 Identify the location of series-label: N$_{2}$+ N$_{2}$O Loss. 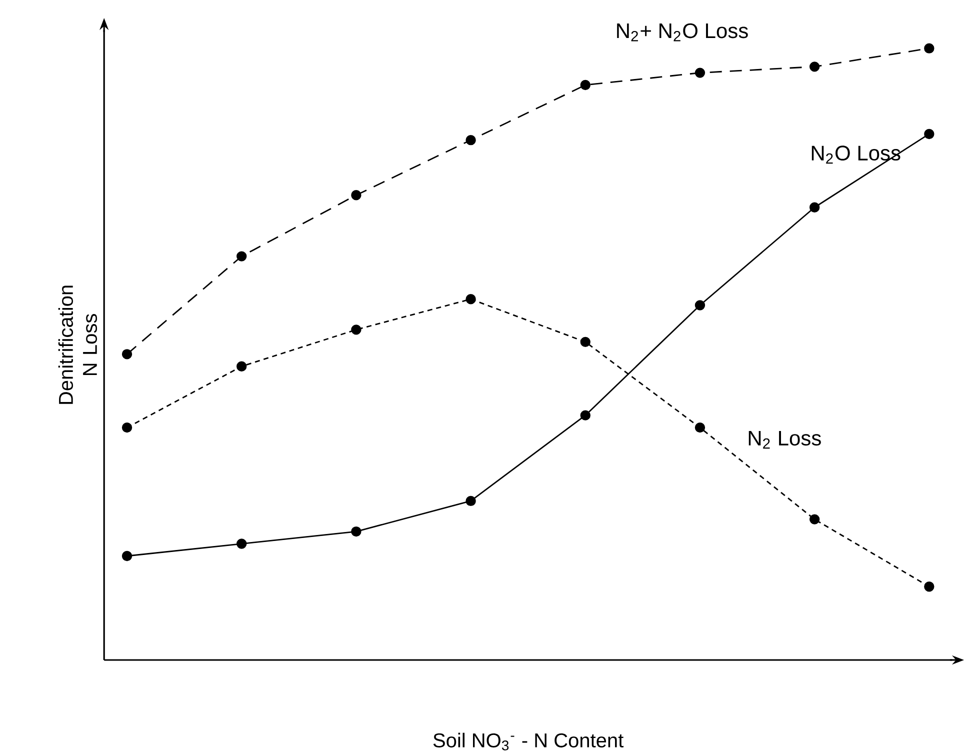
(682, 32).